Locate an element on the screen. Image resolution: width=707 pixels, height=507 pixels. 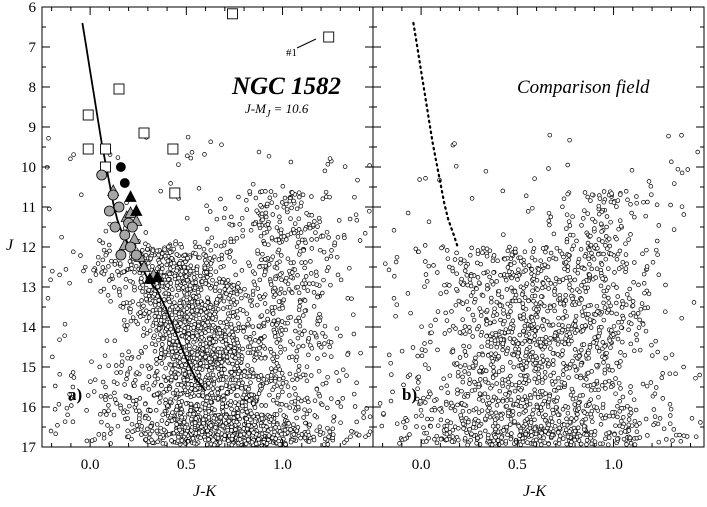
y-tick-label: 17 is located at coordinates (29, 448).